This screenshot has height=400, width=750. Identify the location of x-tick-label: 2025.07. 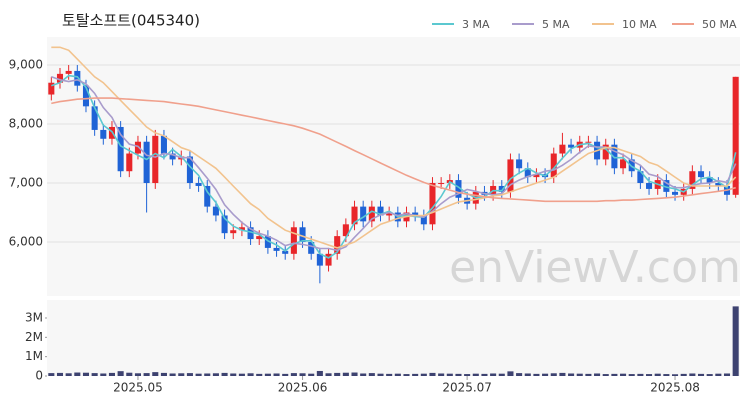
(467, 388).